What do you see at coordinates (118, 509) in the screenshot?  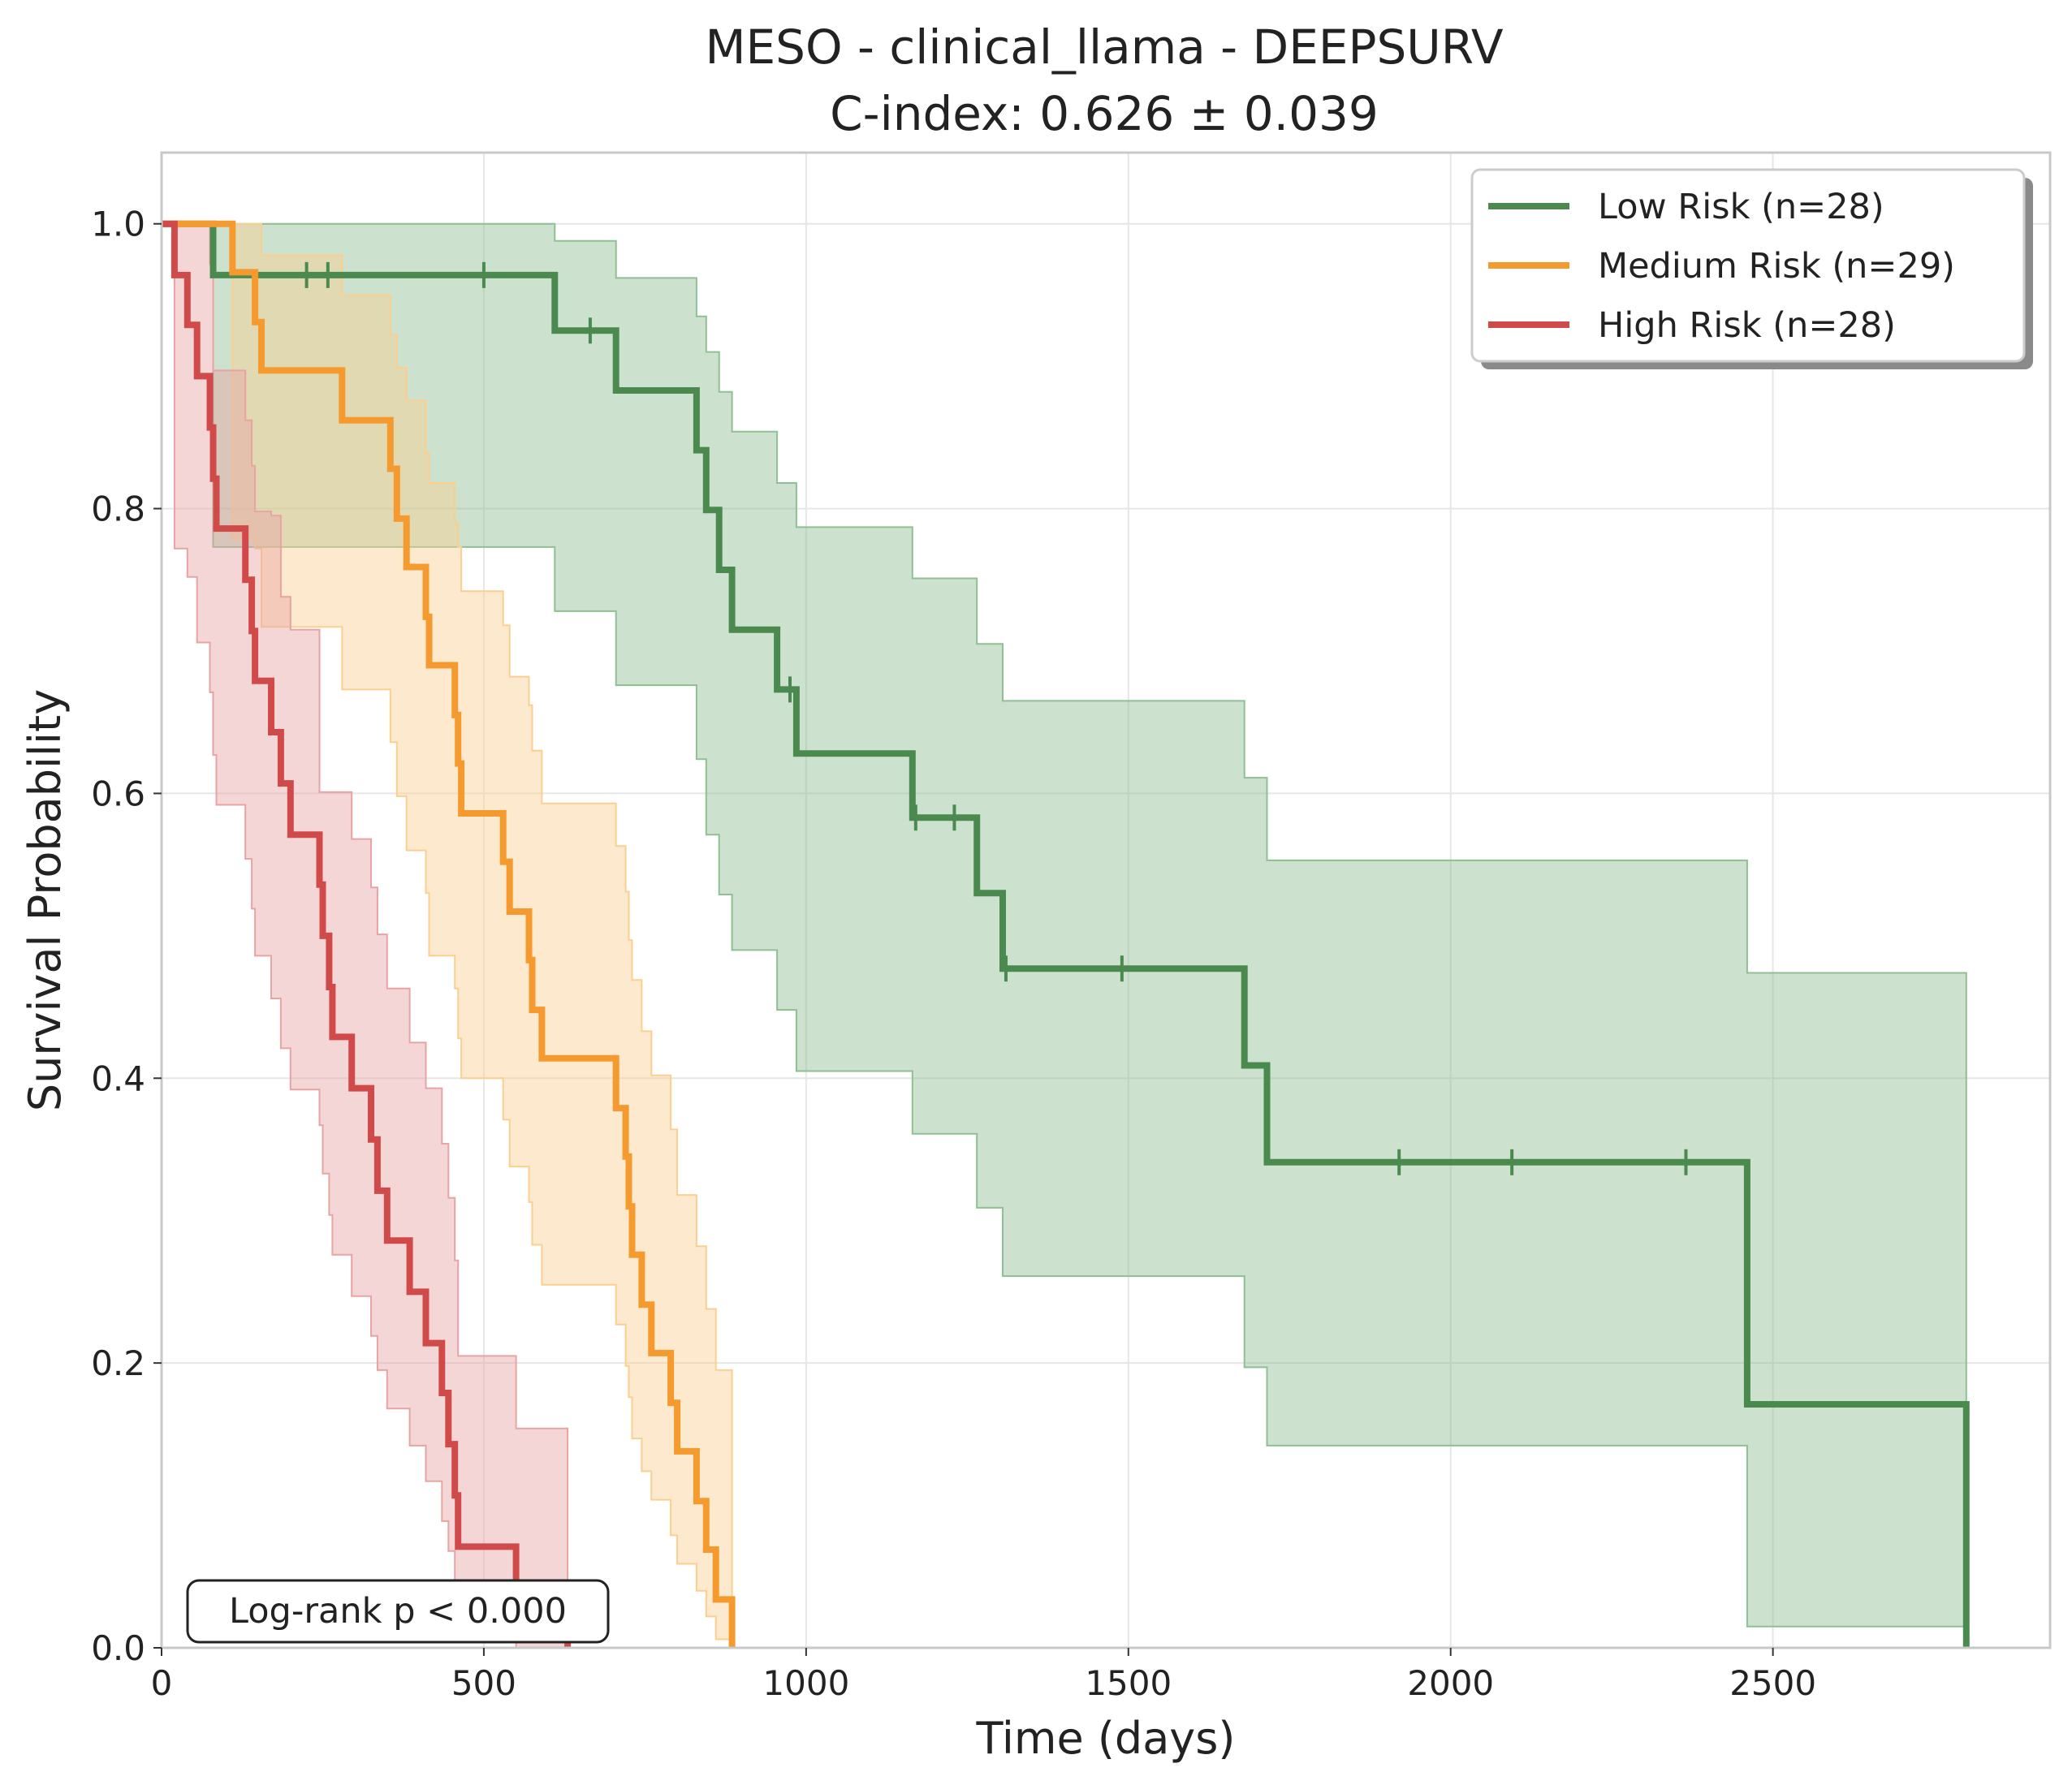 I see `y-tick-label: 0.8` at bounding box center [118, 509].